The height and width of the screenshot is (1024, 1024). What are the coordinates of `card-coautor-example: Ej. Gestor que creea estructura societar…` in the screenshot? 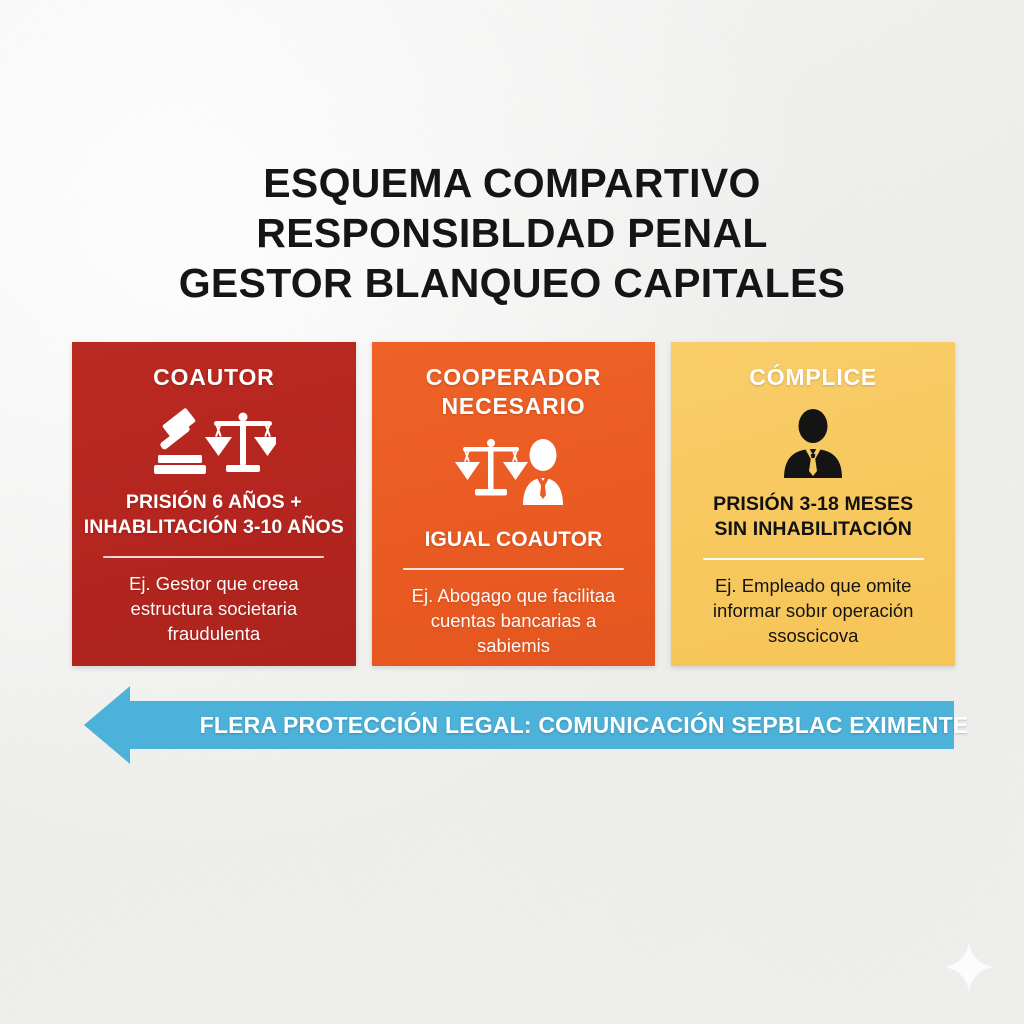 It's located at (214, 608).